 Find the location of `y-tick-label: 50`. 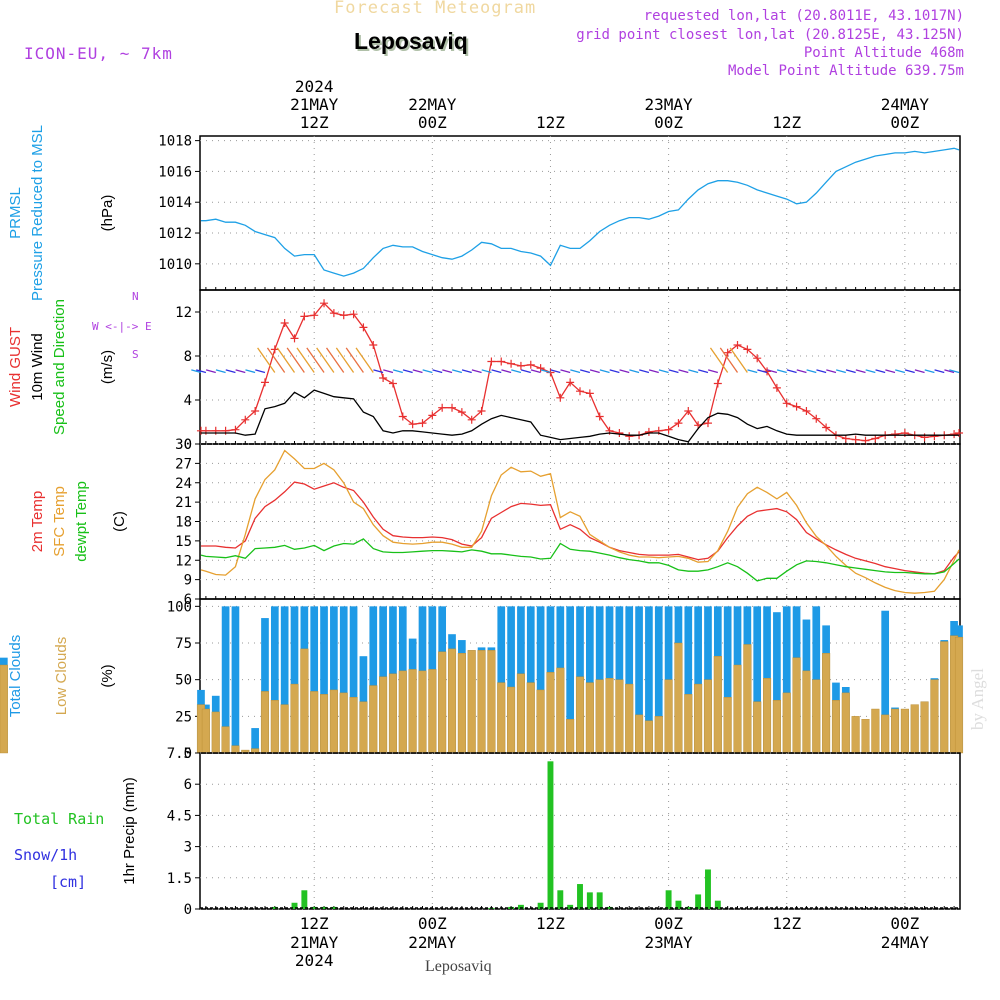

y-tick-label: 50 is located at coordinates (183, 681).